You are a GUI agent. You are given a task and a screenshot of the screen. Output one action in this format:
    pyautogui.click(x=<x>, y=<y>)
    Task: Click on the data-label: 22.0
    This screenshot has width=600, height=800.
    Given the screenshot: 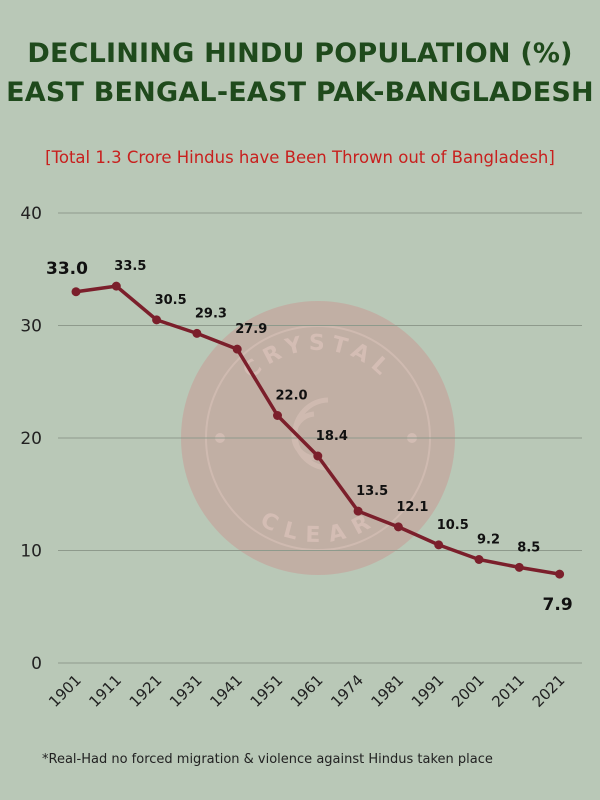 What is the action you would take?
    pyautogui.click(x=292, y=396)
    